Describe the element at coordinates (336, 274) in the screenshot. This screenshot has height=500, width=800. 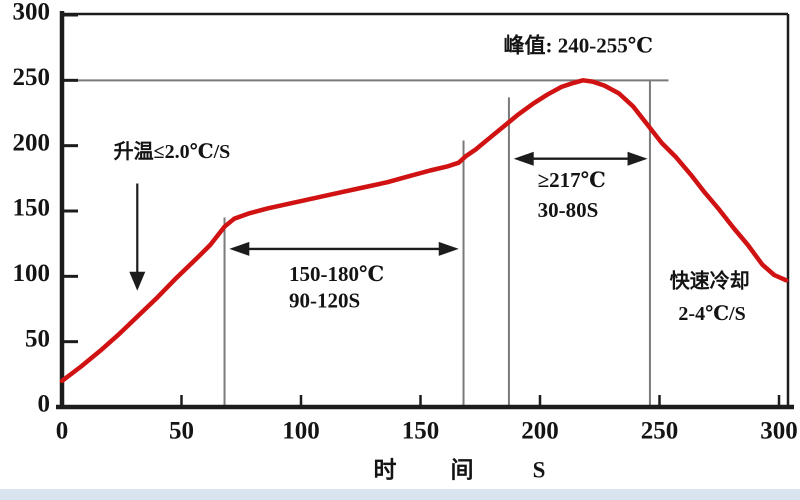
I see `soak-temp-label: 150-180℃` at that location.